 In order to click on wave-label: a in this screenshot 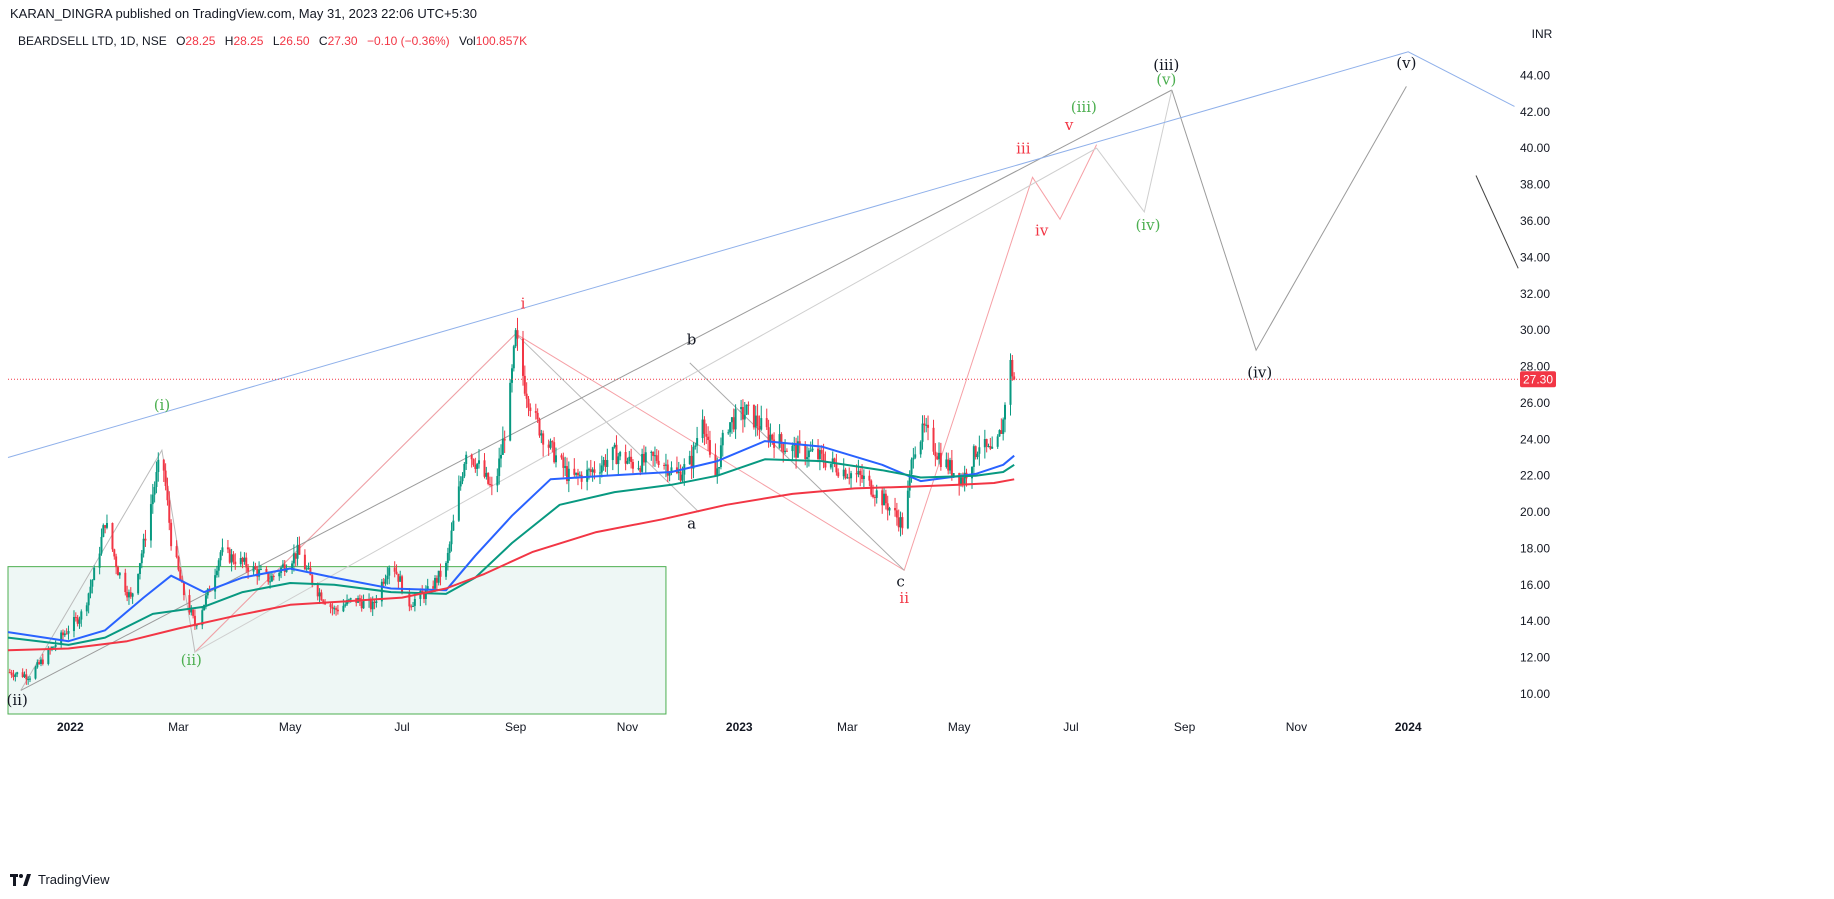, I will do `click(691, 523)`.